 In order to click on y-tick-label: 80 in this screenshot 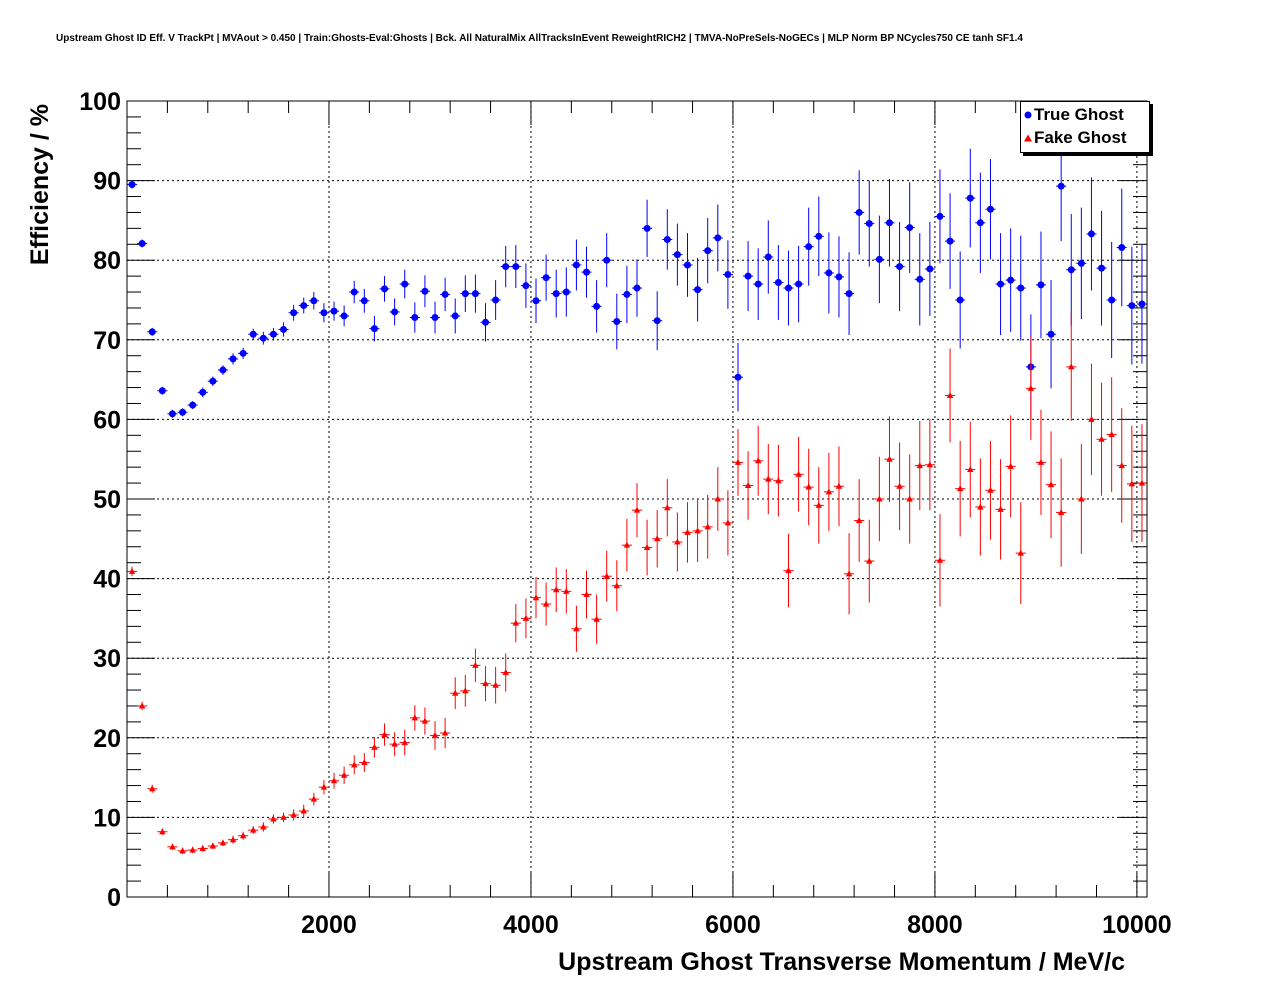, I will do `click(107, 261)`.